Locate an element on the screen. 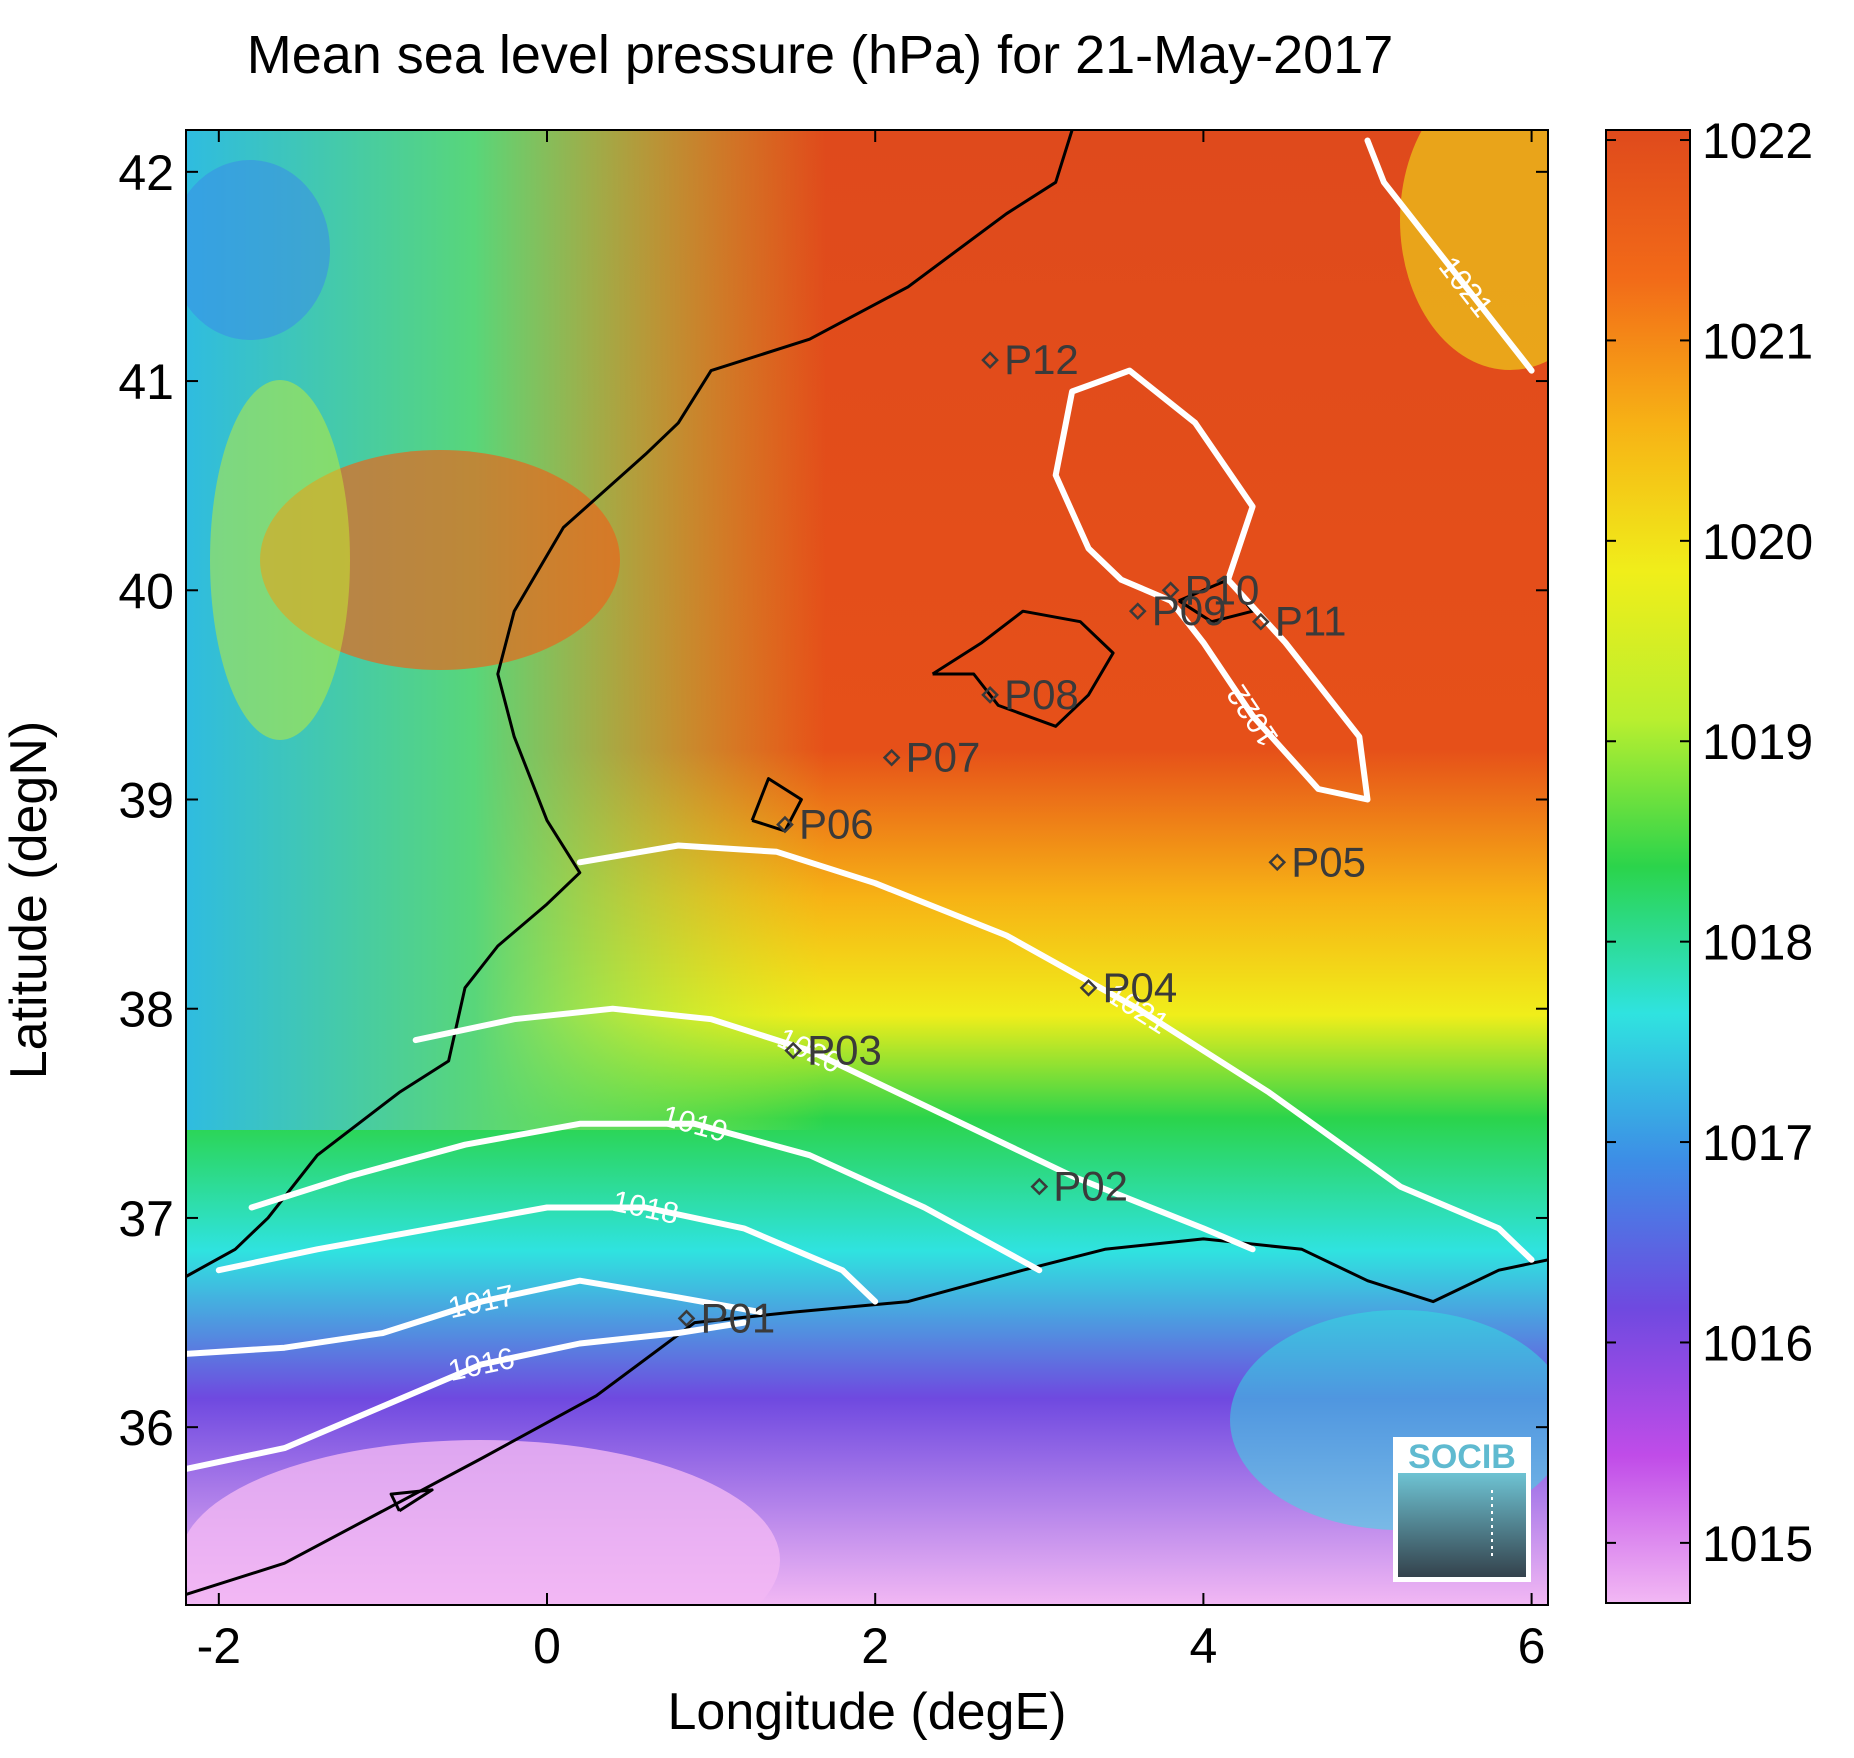  station-marker-p02 is located at coordinates (1039, 1186).